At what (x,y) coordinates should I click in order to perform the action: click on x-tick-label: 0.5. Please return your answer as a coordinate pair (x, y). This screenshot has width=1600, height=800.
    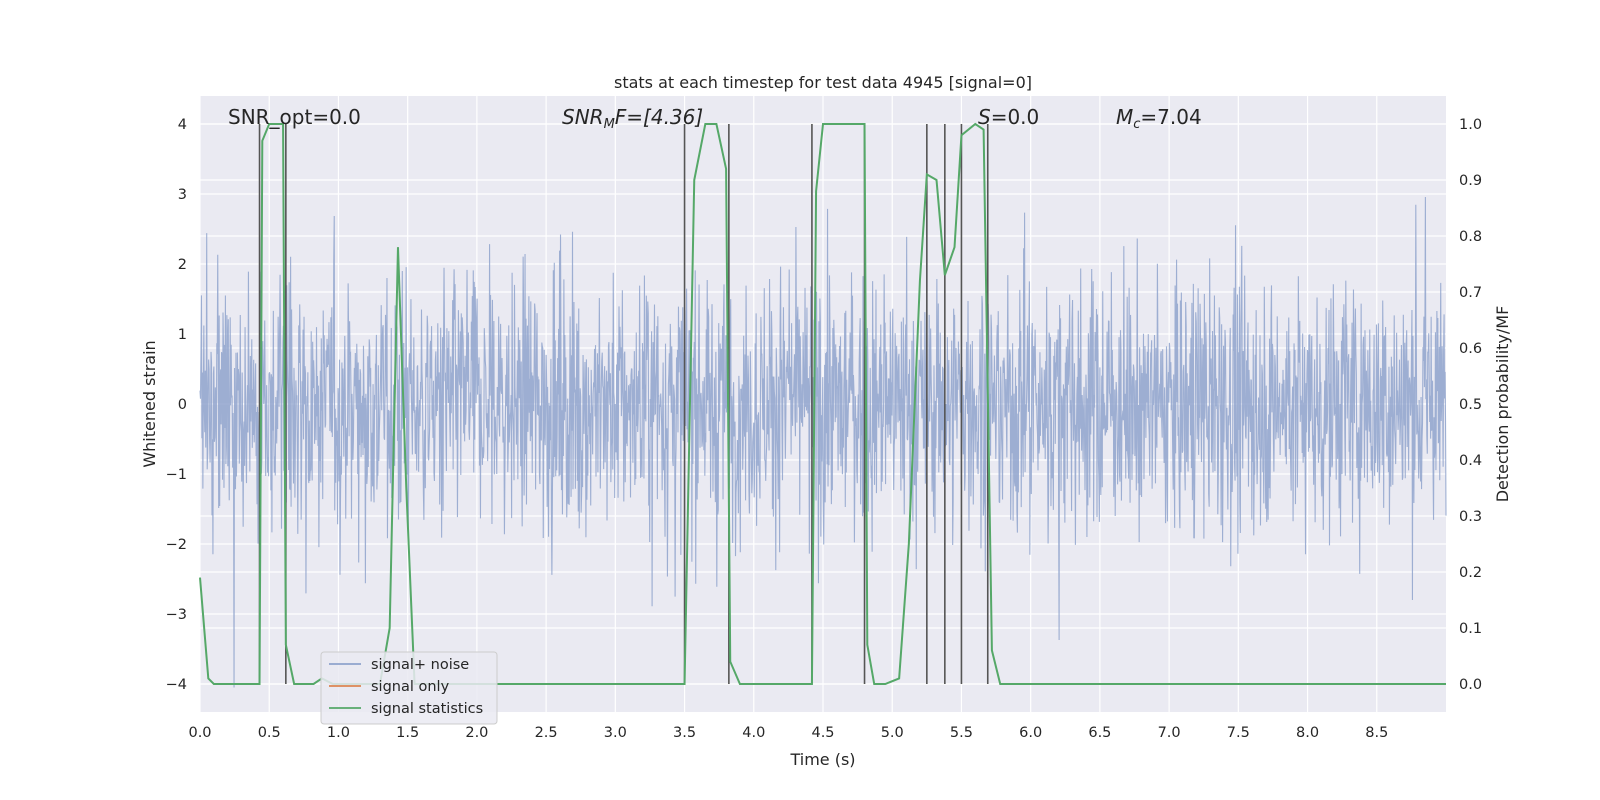
    Looking at the image, I should click on (269, 733).